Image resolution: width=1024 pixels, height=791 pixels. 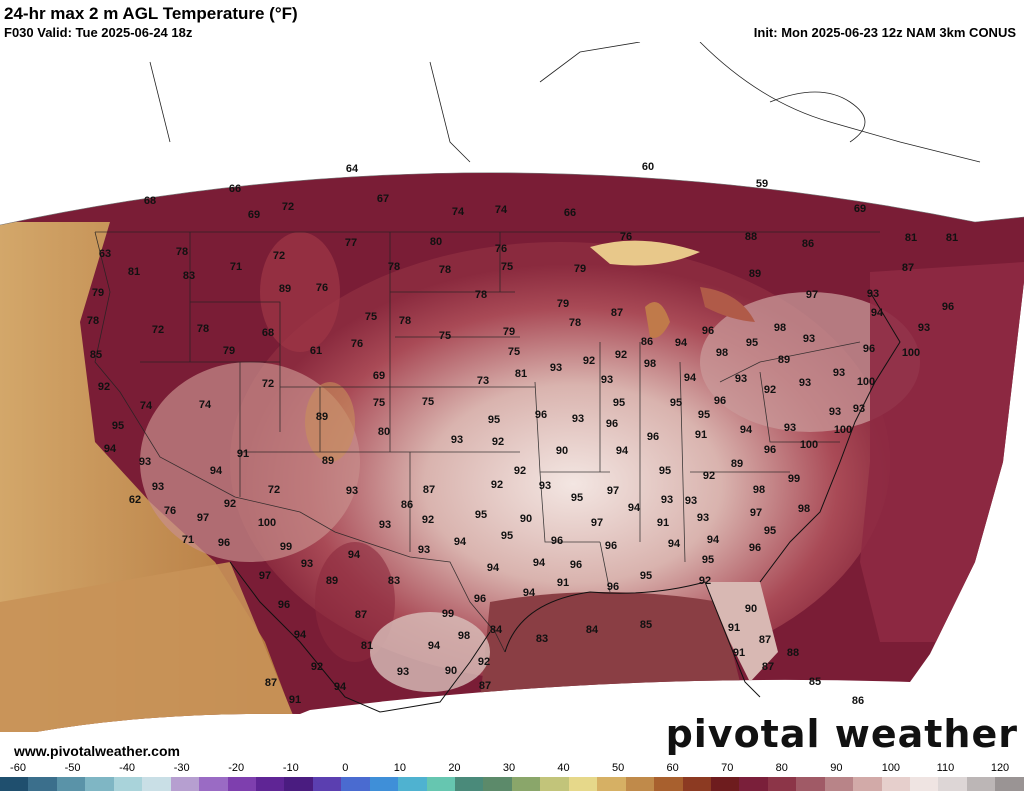 I want to click on colorbar-tick: 80, so click(x=781, y=768).